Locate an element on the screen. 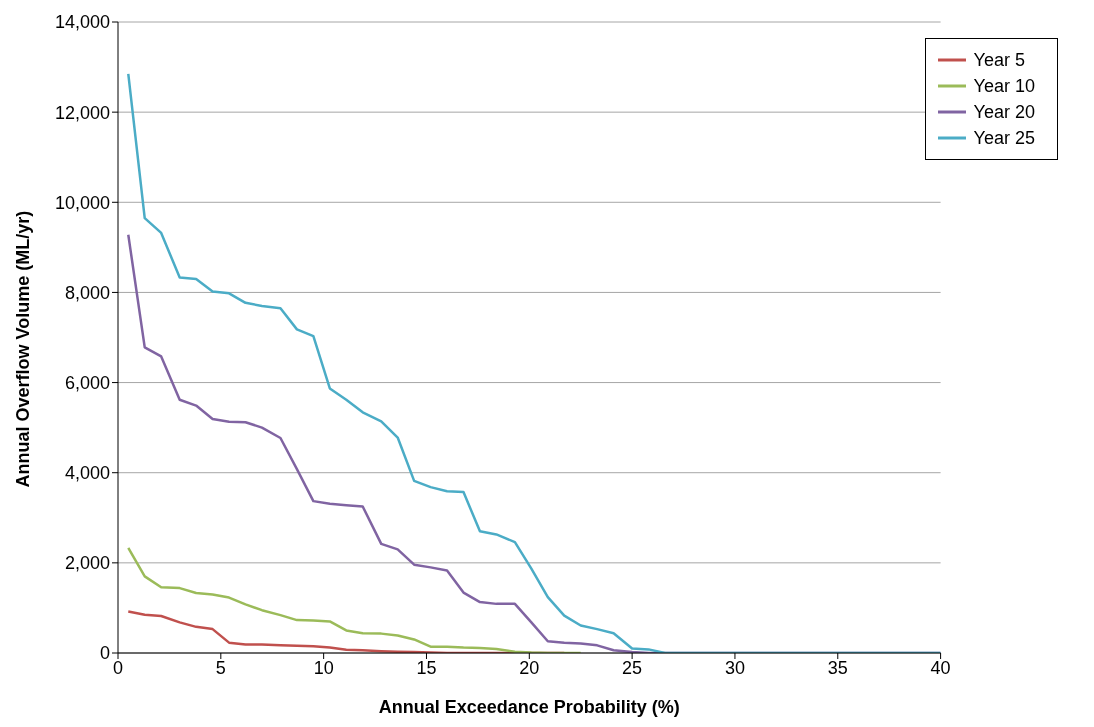  x-tick-label: 0 is located at coordinates (118, 667).